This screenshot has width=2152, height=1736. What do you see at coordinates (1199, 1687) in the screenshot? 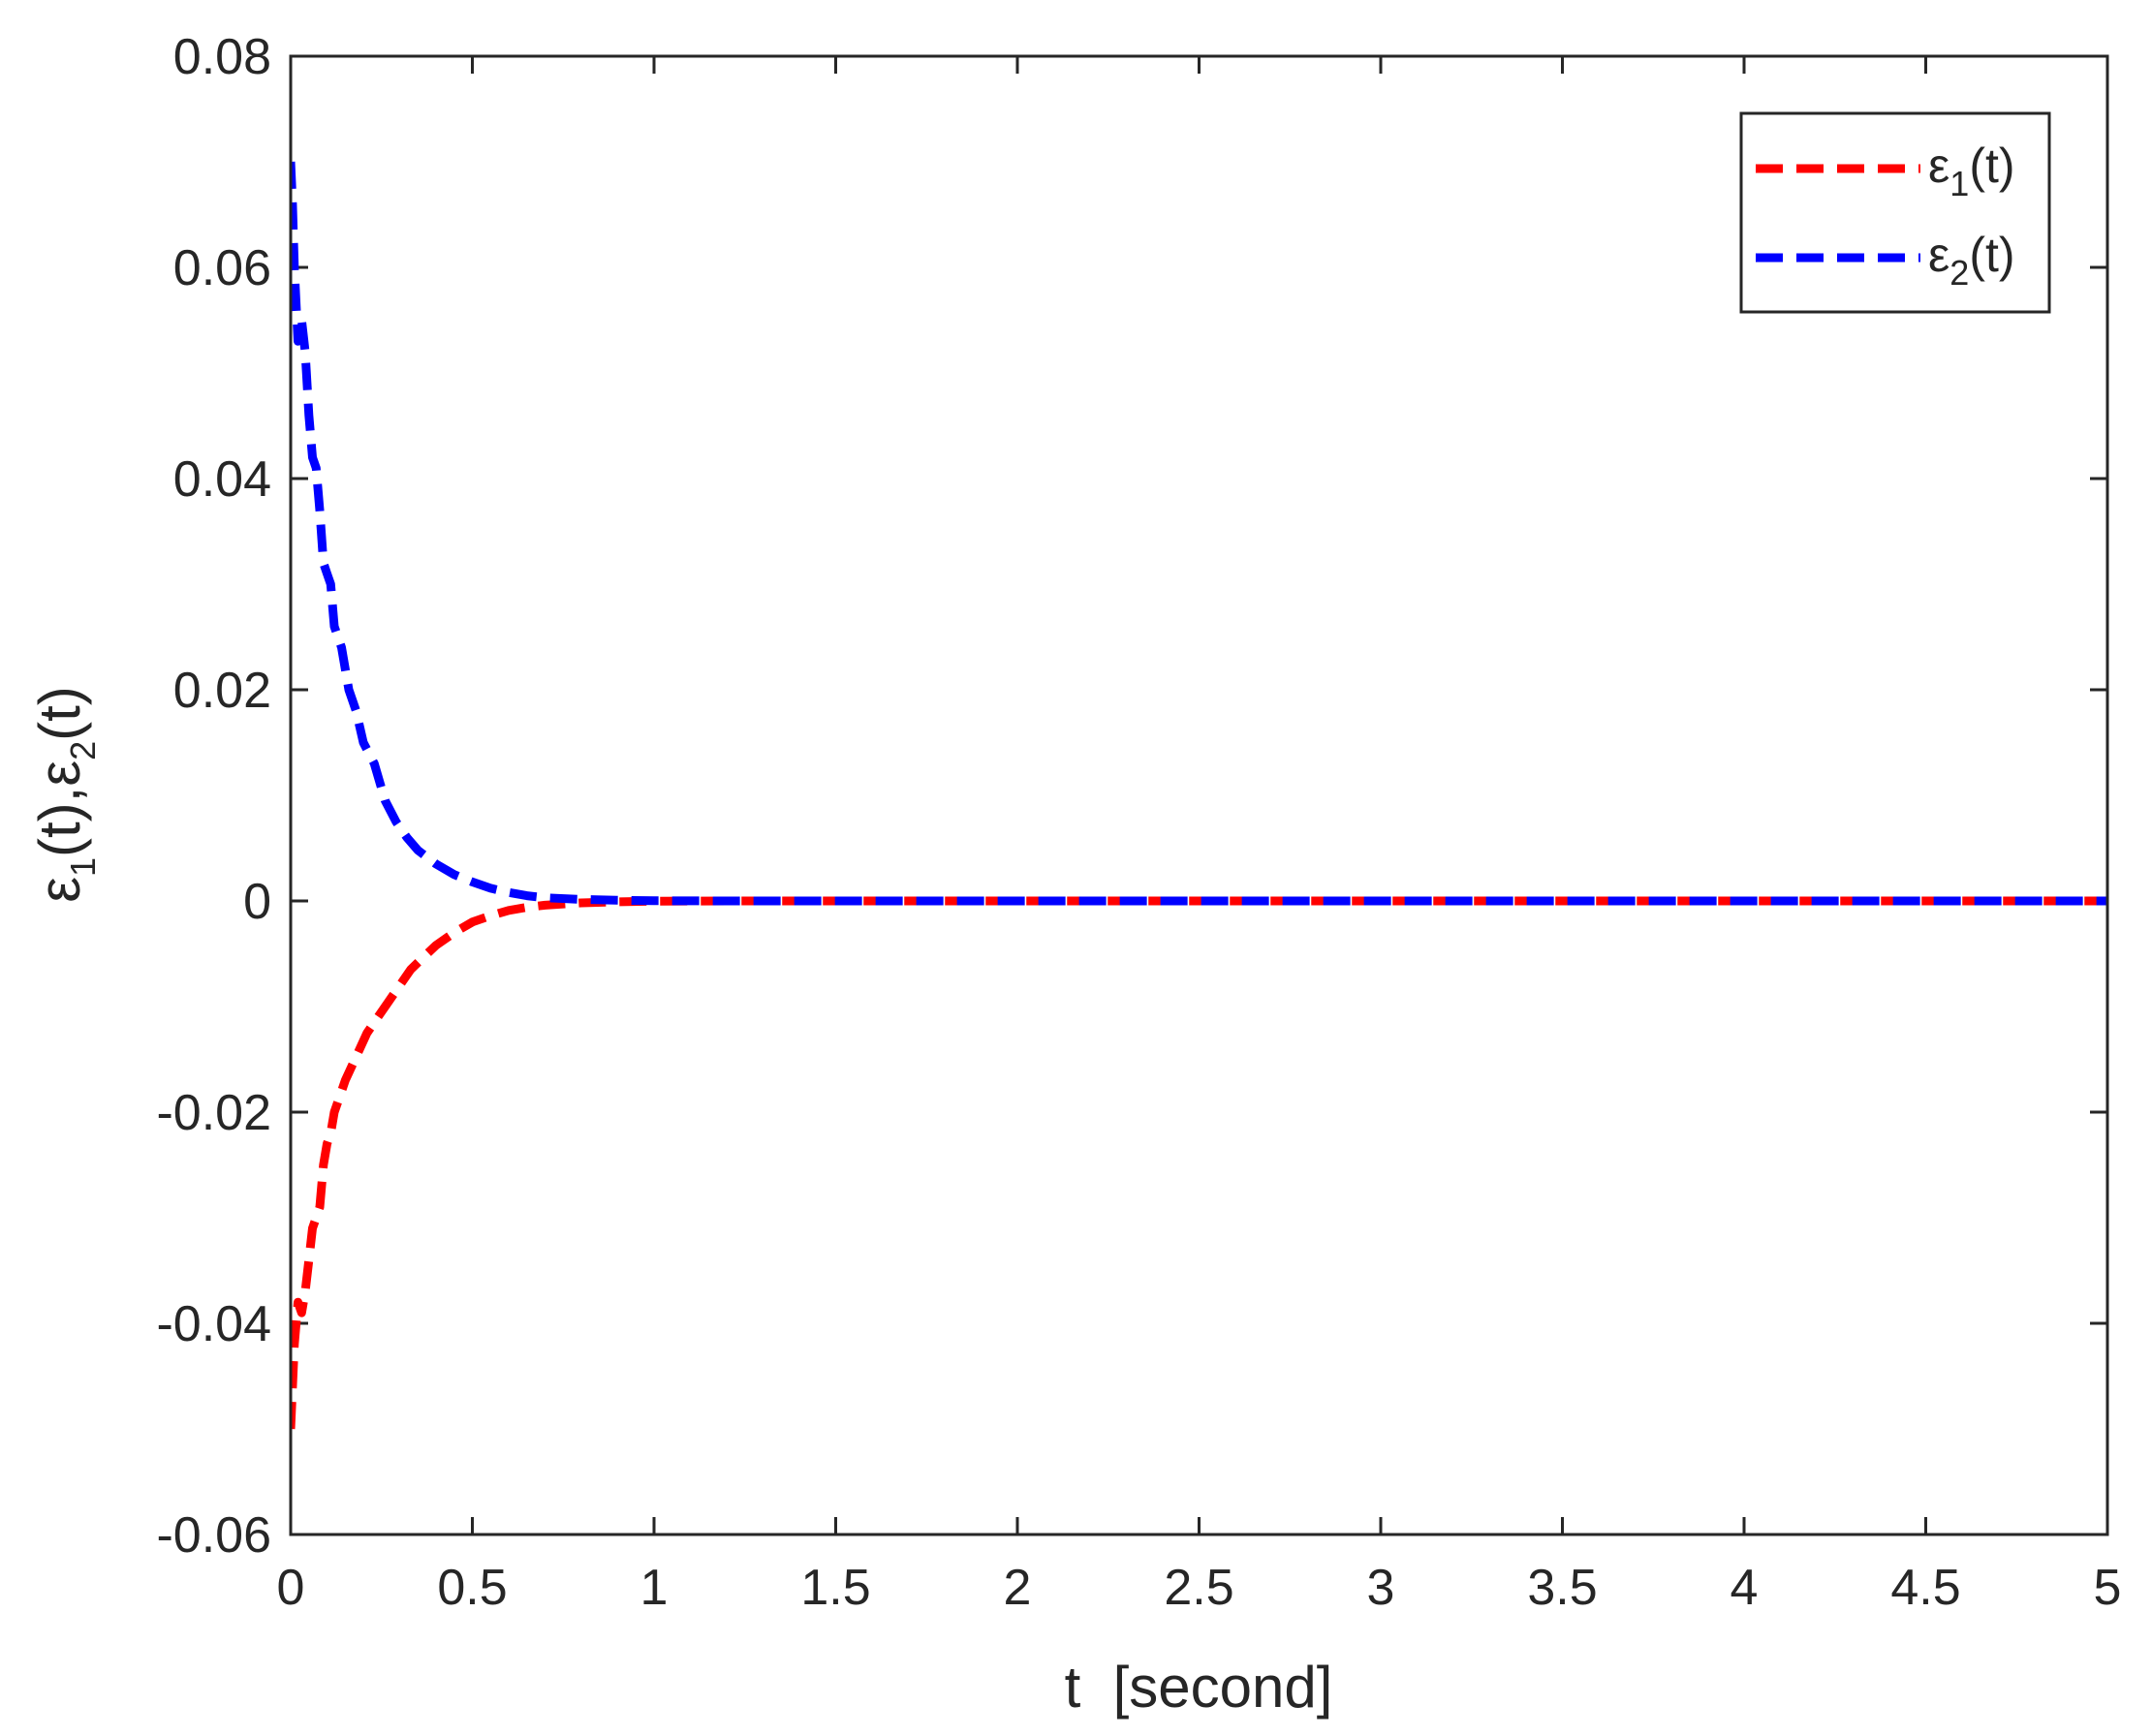
I see `x-axis-title: t [second]` at bounding box center [1199, 1687].